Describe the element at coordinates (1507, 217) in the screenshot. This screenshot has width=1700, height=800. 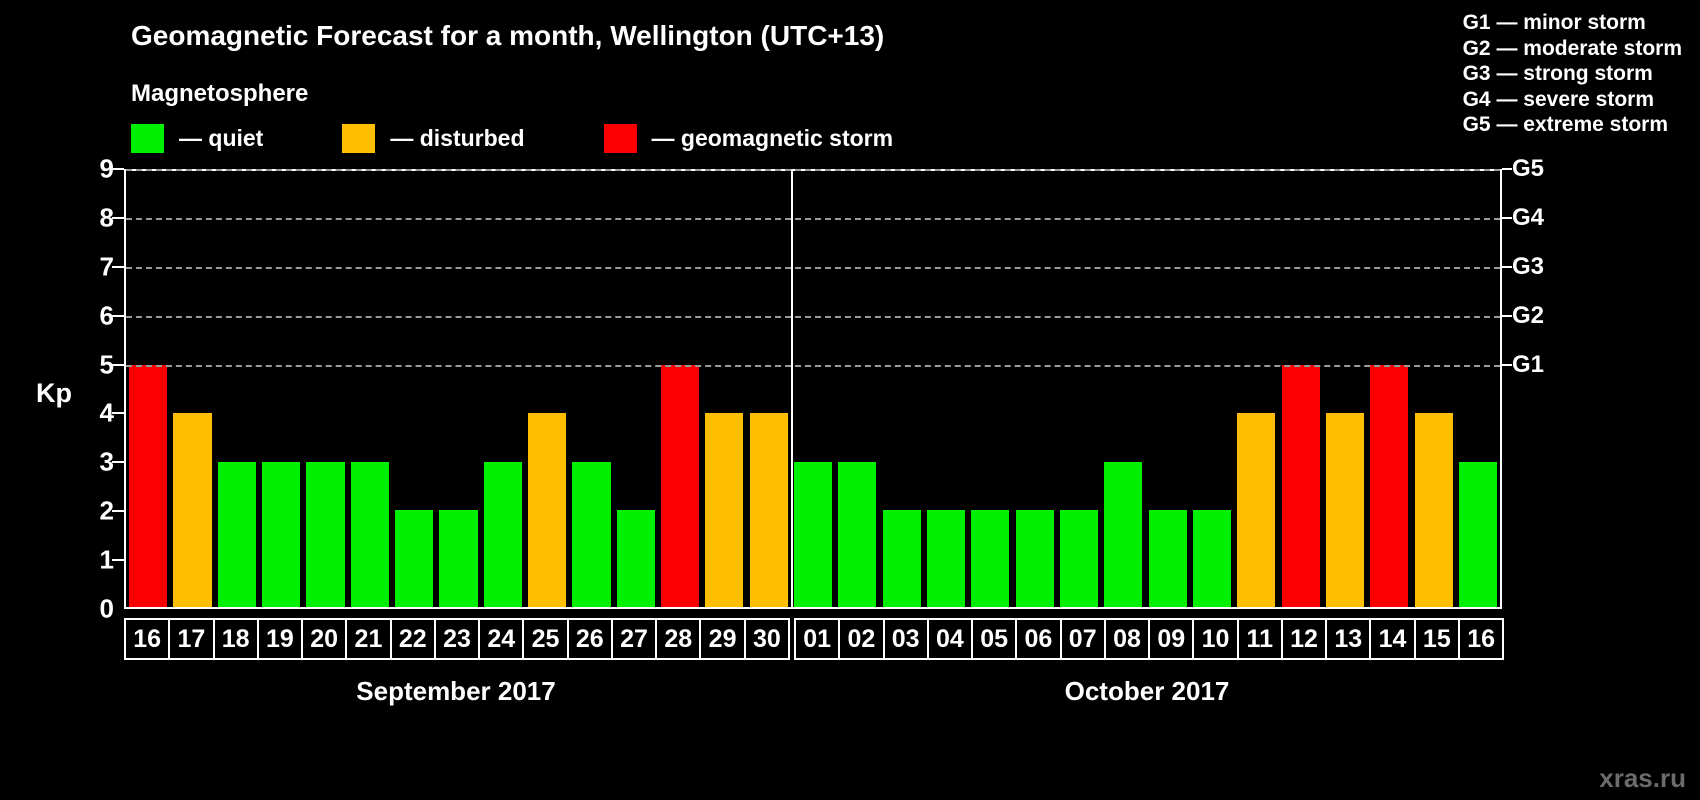
I see `g-tick-mark-g4` at that location.